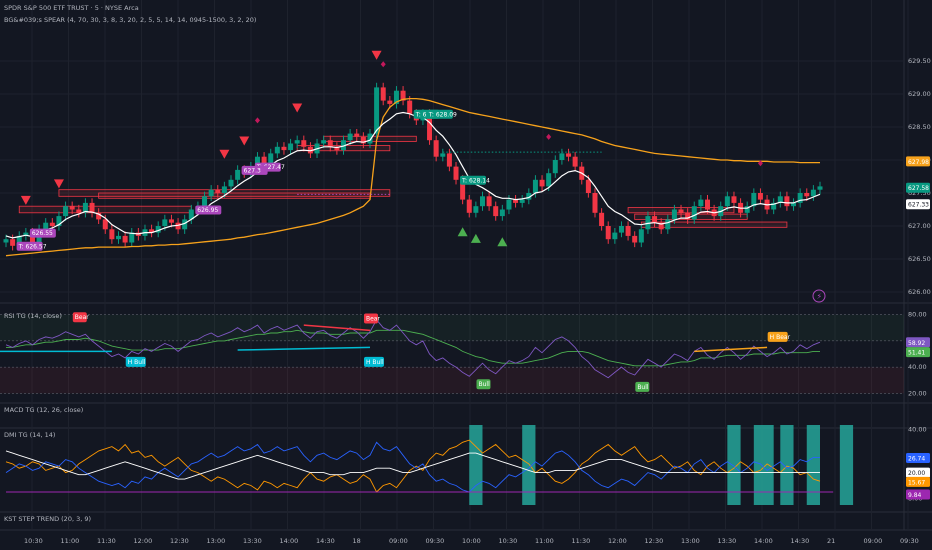 Image resolution: width=932 pixels, height=550 pixels. Describe the element at coordinates (909, 541) in the screenshot. I see `x-tick-label: 09:30` at that location.